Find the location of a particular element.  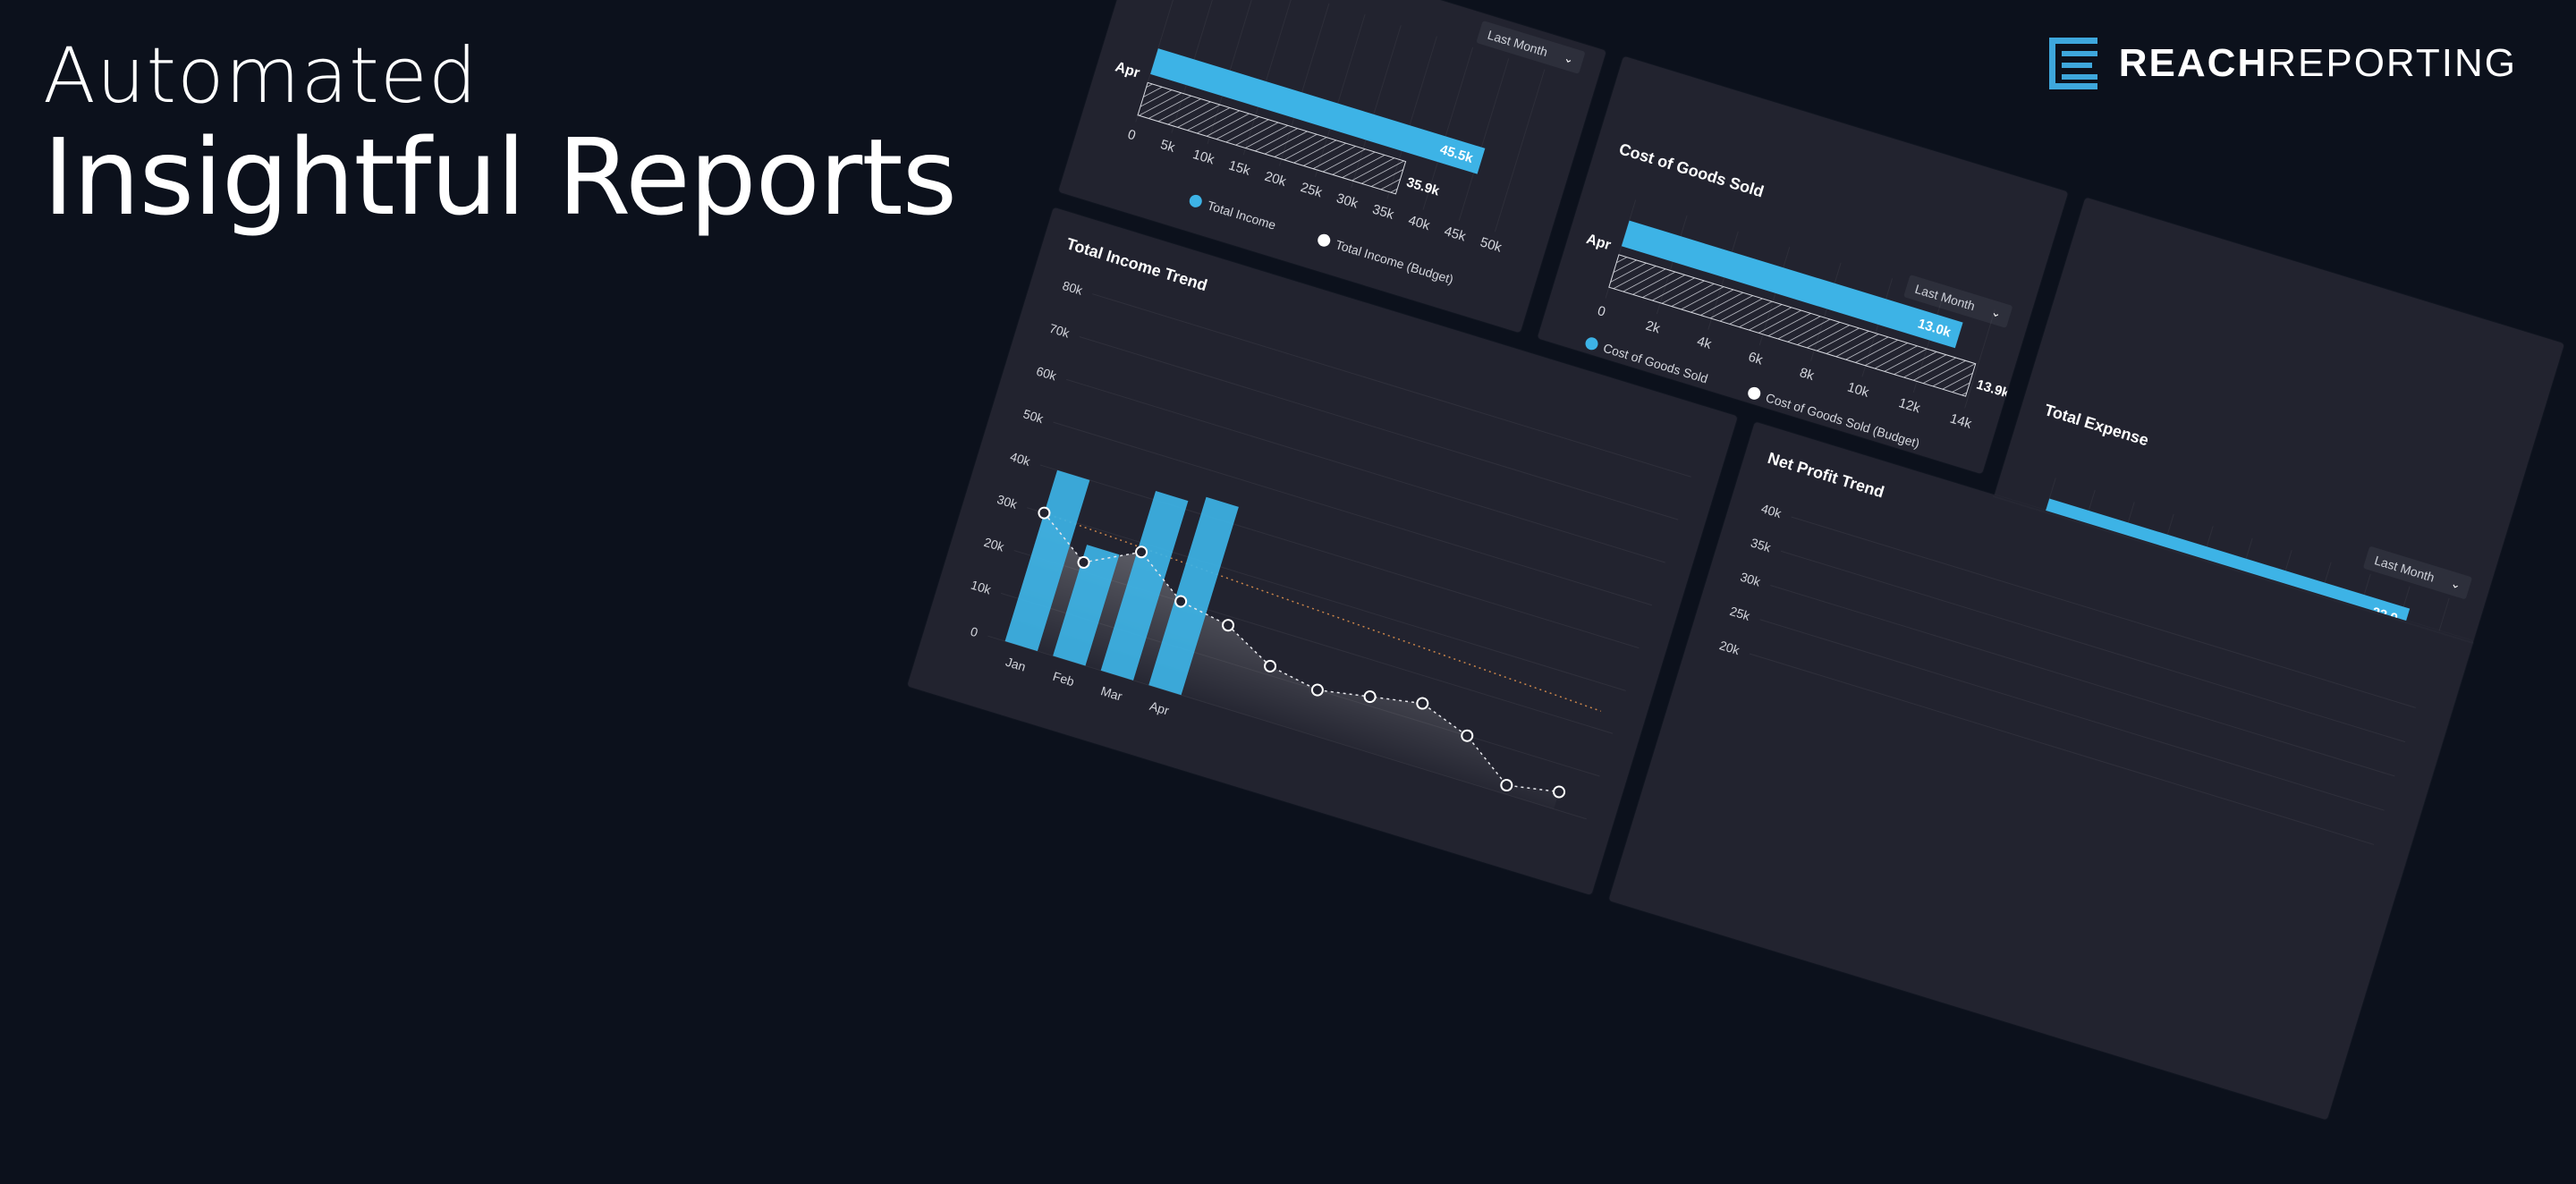

budget-reference-line is located at coordinates (1323, 612).